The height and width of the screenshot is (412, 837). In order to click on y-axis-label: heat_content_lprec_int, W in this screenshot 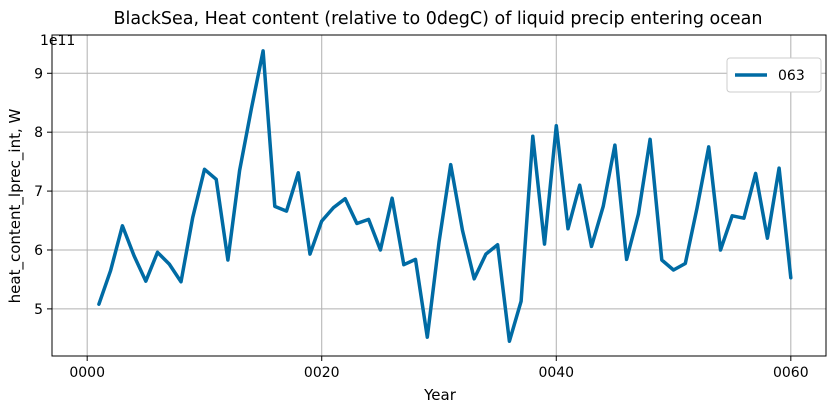, I will do `click(15, 206)`.